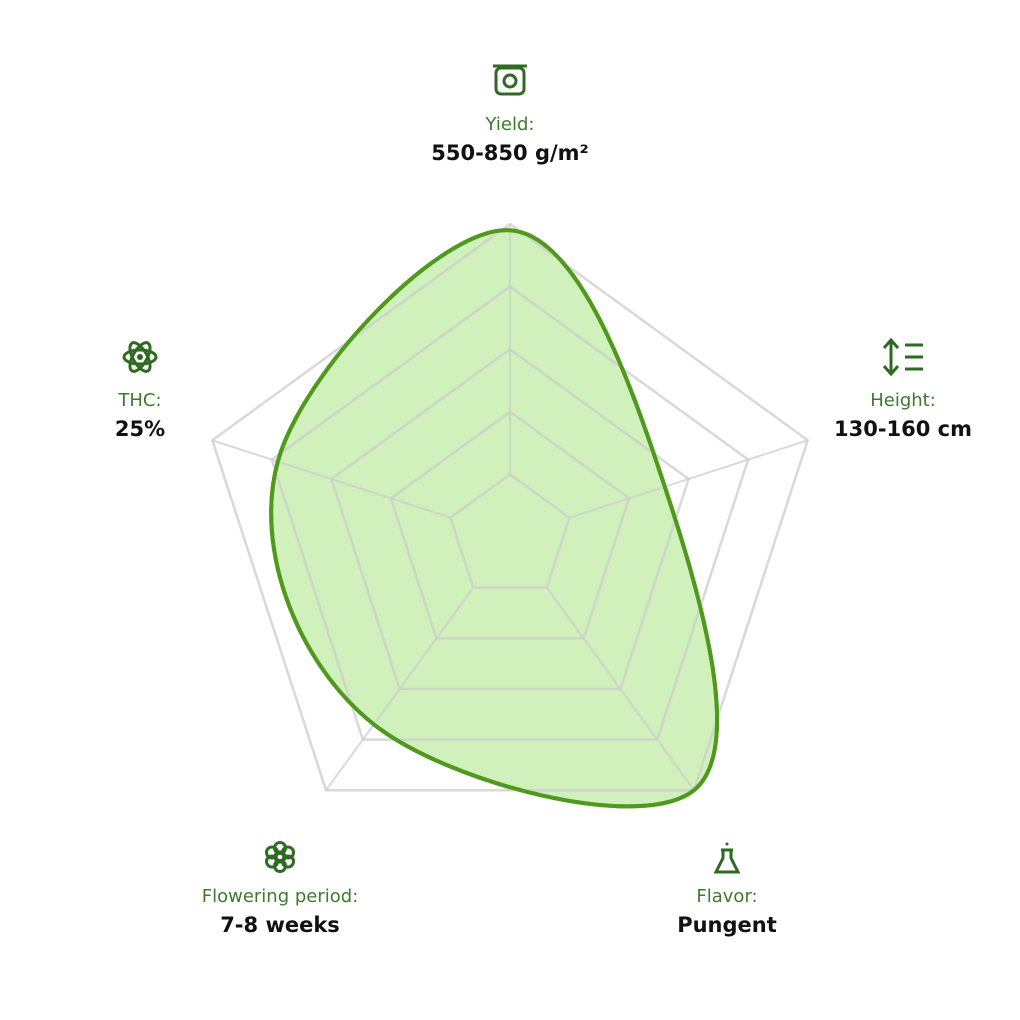  What do you see at coordinates (903, 400) in the screenshot?
I see `axis-label: Height:` at bounding box center [903, 400].